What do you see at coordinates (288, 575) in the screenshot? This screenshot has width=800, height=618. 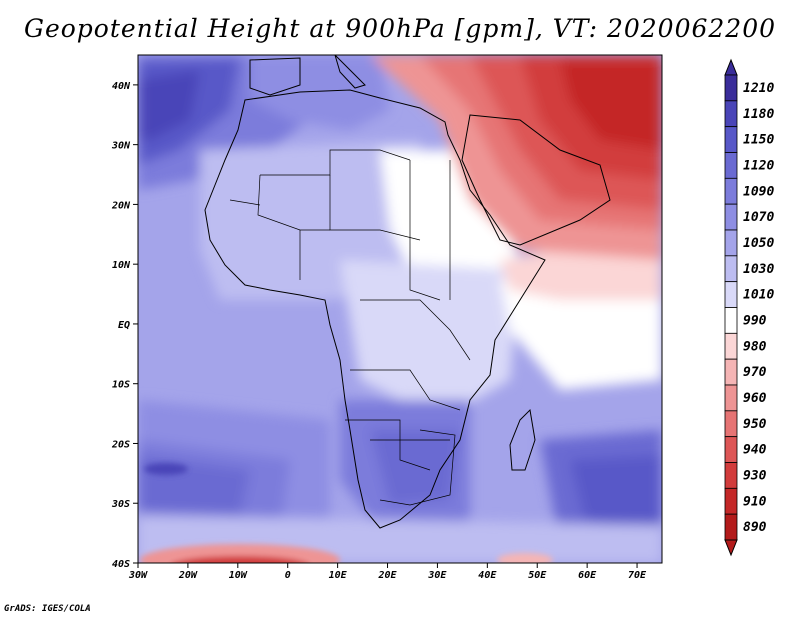 I see `lon-tick-label: 0` at bounding box center [288, 575].